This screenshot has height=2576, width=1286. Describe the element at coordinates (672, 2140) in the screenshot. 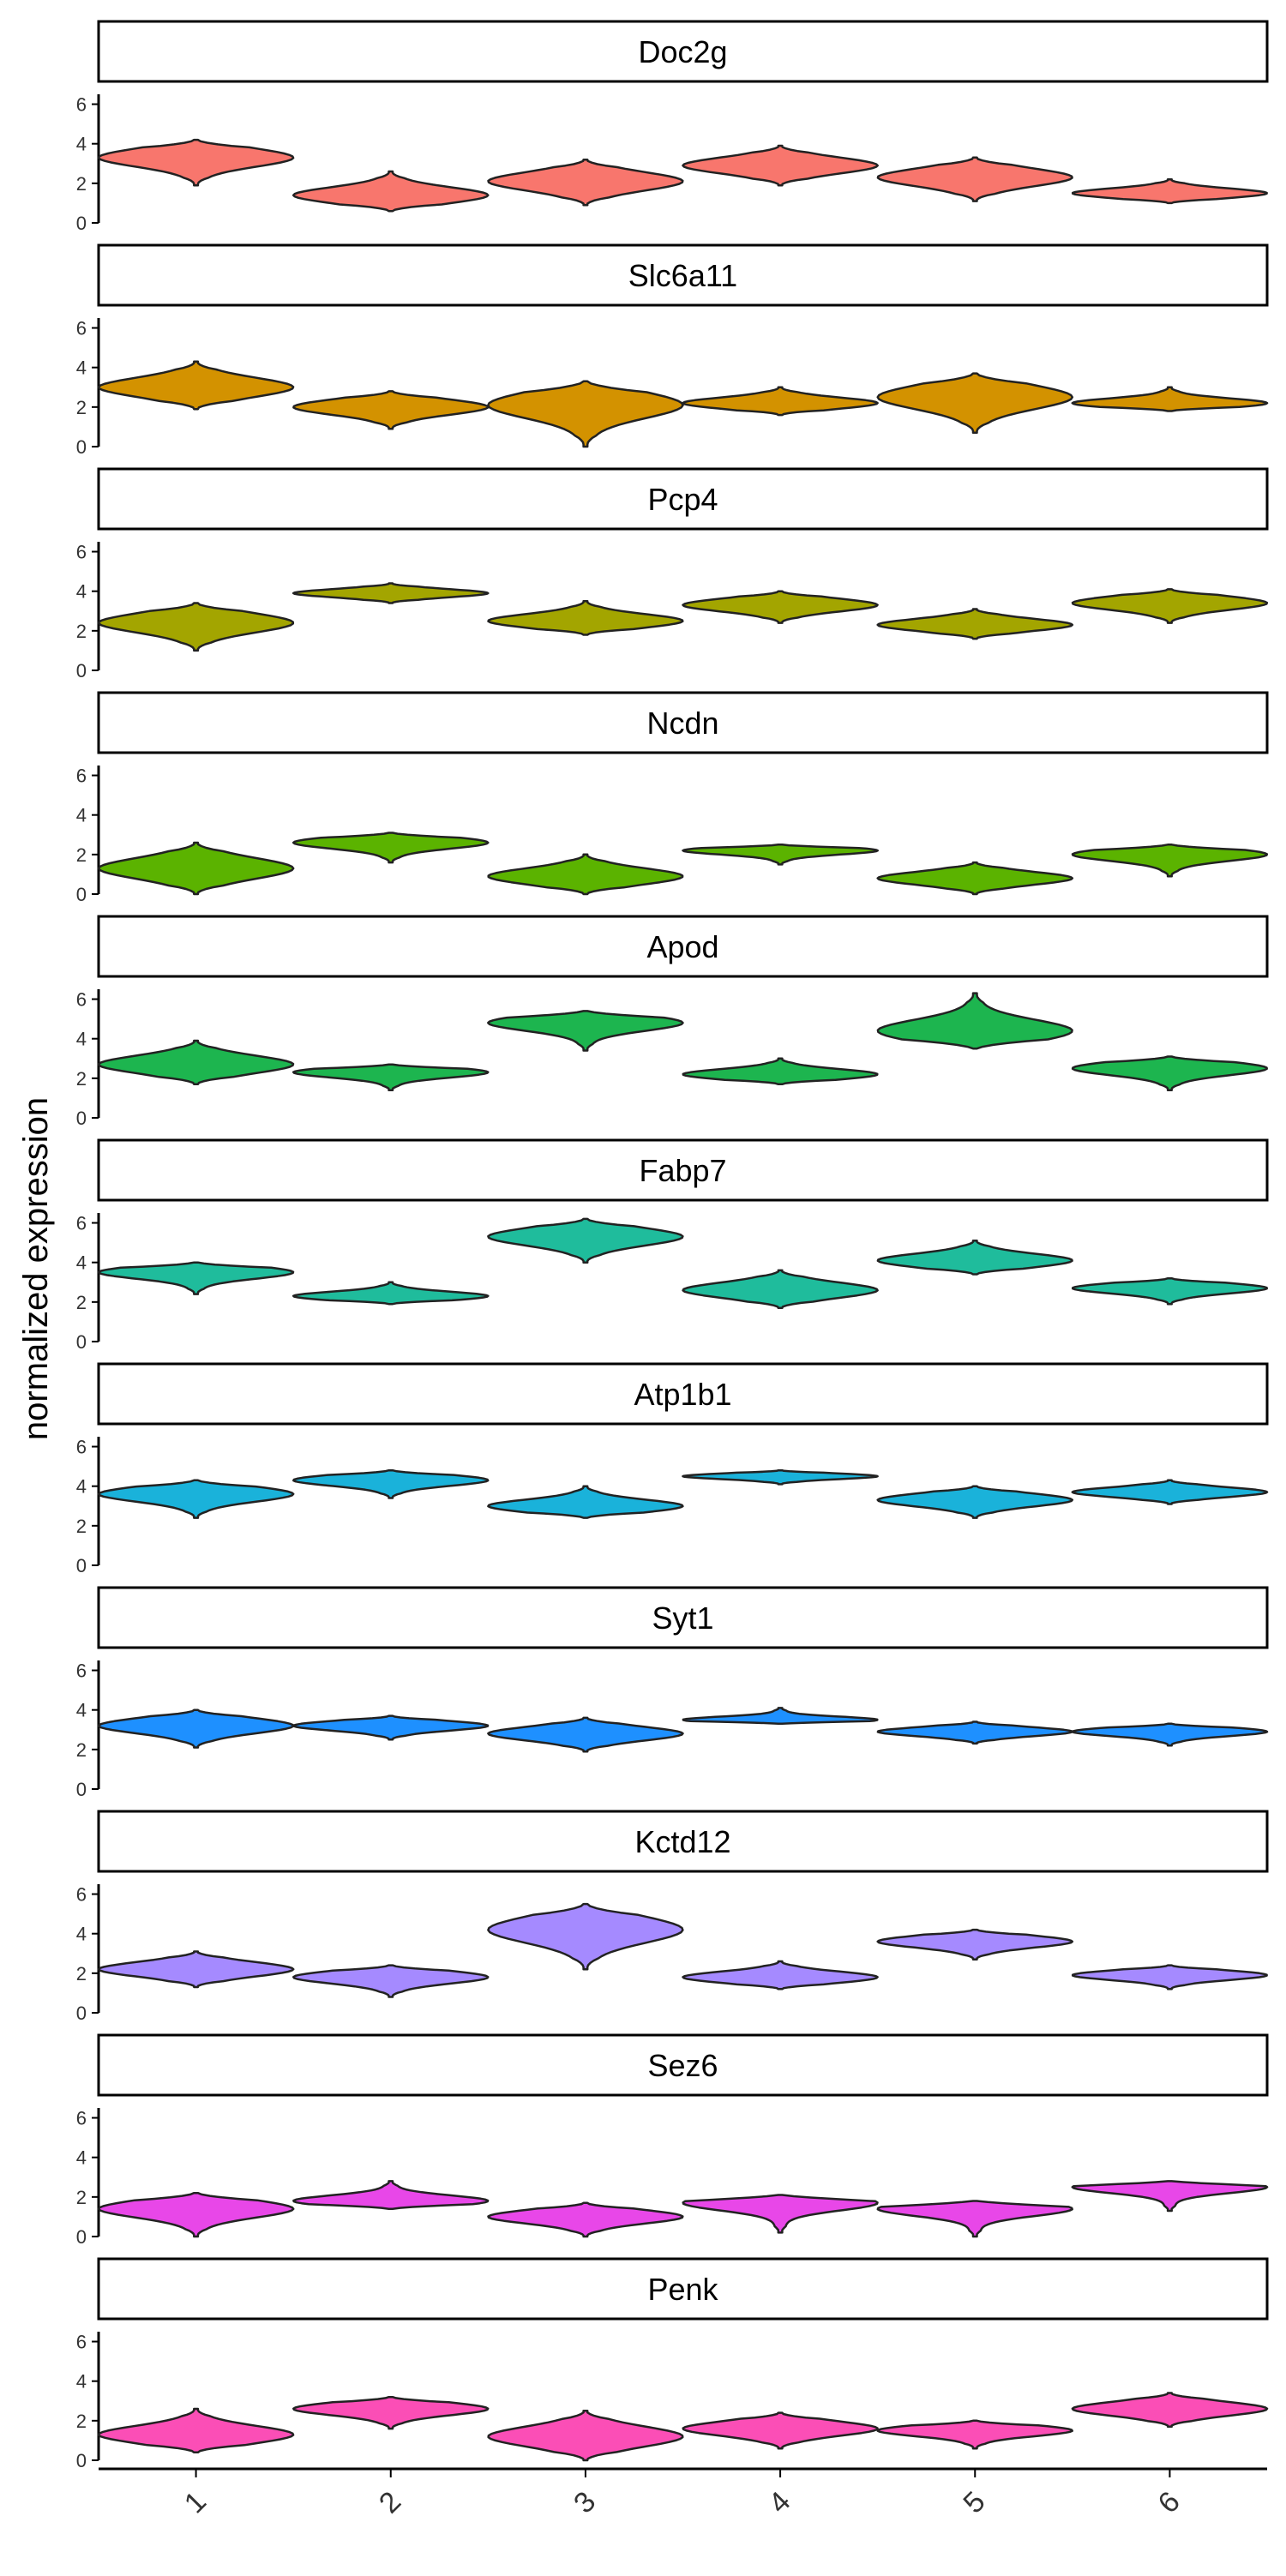

I see `panel-sez6: Sez6 0 2 4 6` at that location.